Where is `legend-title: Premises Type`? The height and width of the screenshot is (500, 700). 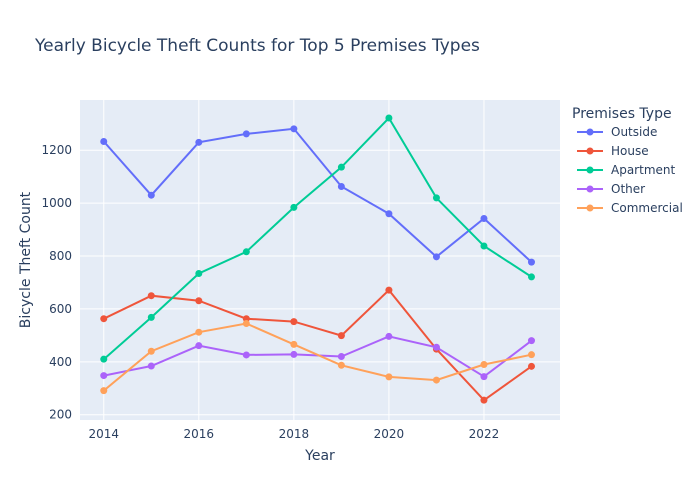
legend-title: Premises Type is located at coordinates (622, 114).